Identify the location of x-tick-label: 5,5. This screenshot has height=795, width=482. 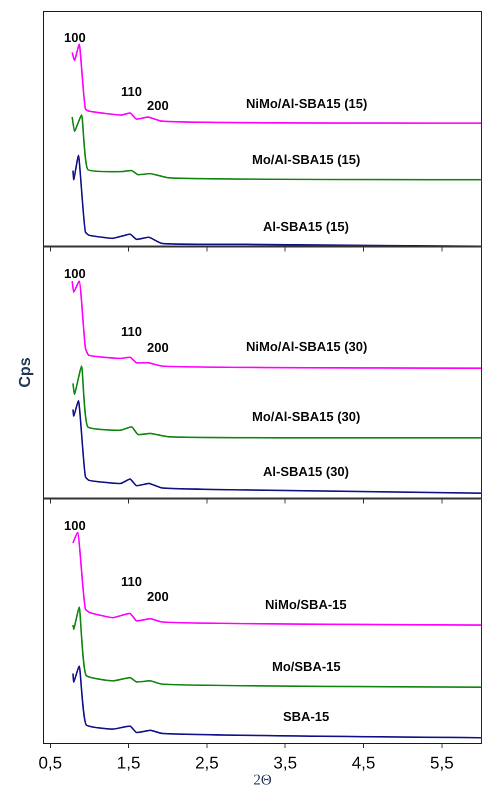
(442, 762).